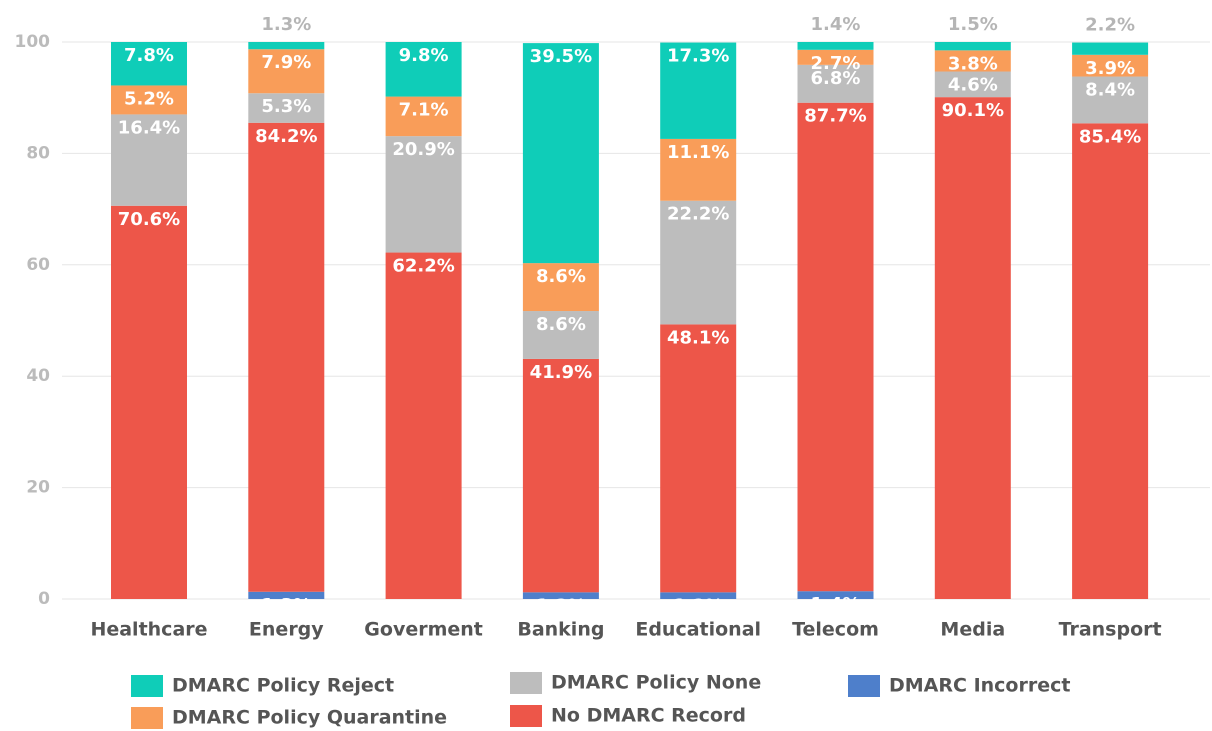  I want to click on data-label: 20.9%, so click(423, 149).